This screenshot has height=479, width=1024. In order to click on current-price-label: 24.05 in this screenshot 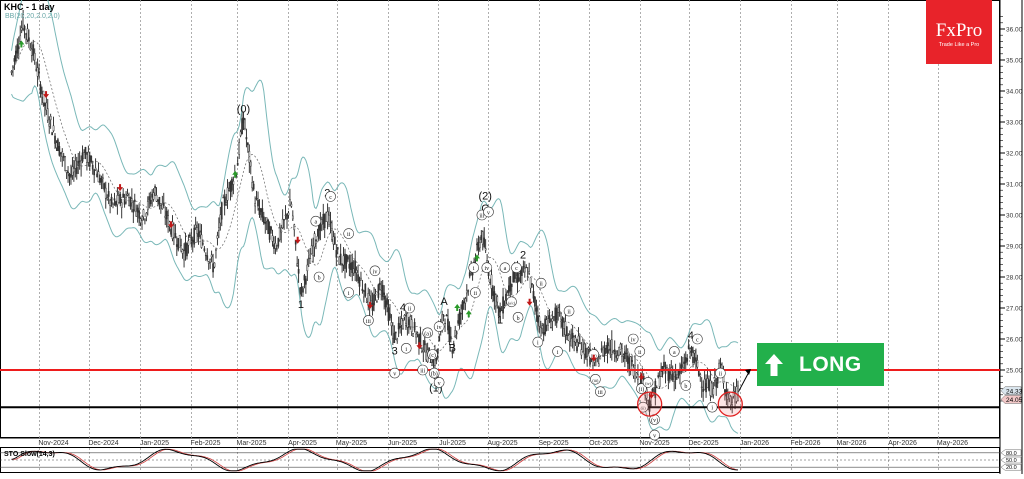, I will do `click(1014, 400)`.